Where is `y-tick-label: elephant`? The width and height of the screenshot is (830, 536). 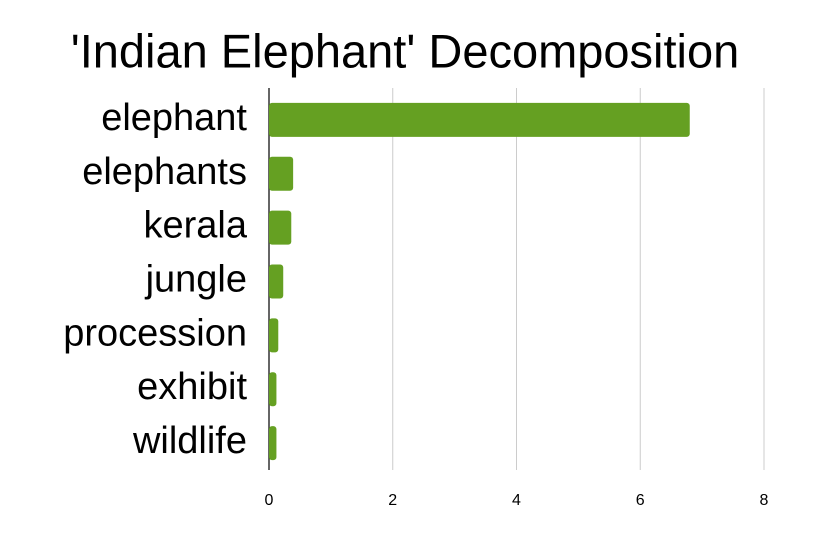 y-tick-label: elephant is located at coordinates (174, 118).